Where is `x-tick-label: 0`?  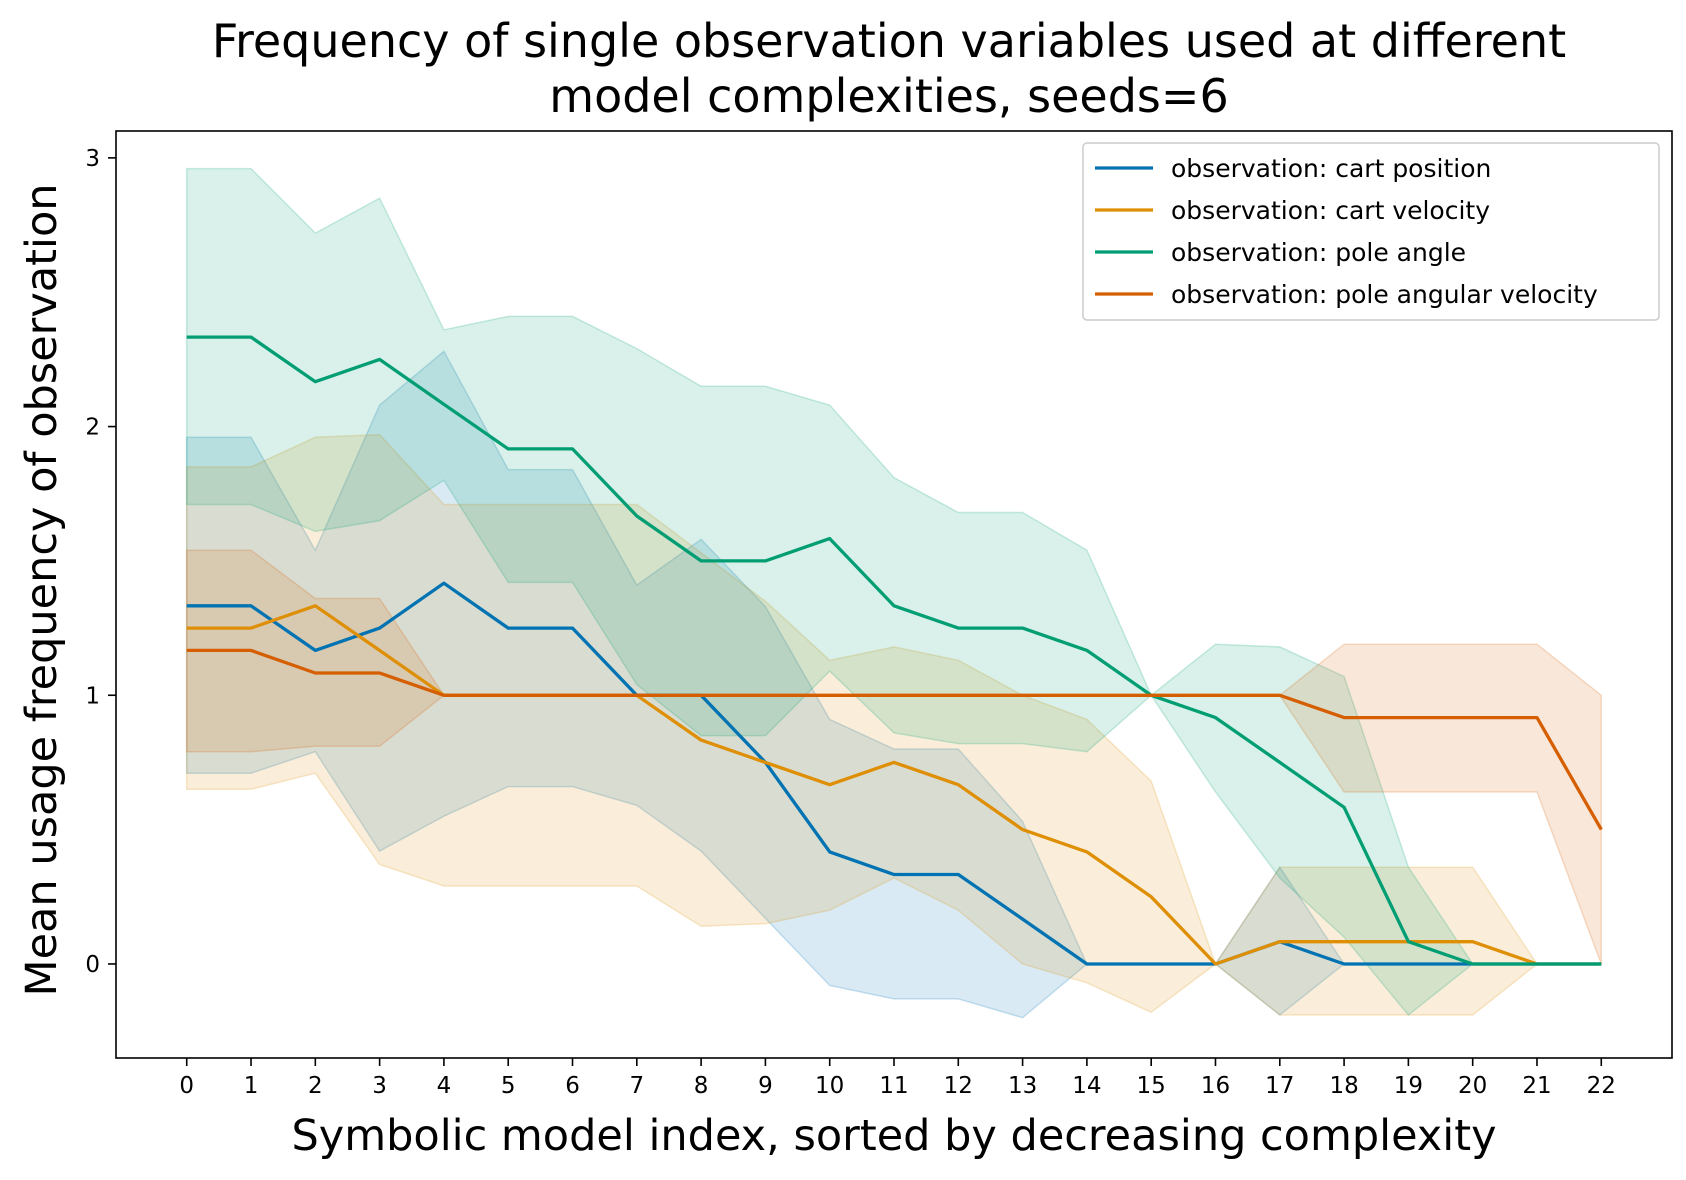
x-tick-label: 0 is located at coordinates (186, 1086).